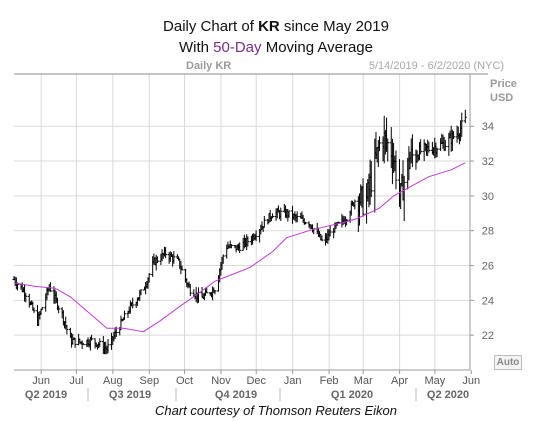  I want to click on quarter-label: Q4 2019, so click(236, 395).